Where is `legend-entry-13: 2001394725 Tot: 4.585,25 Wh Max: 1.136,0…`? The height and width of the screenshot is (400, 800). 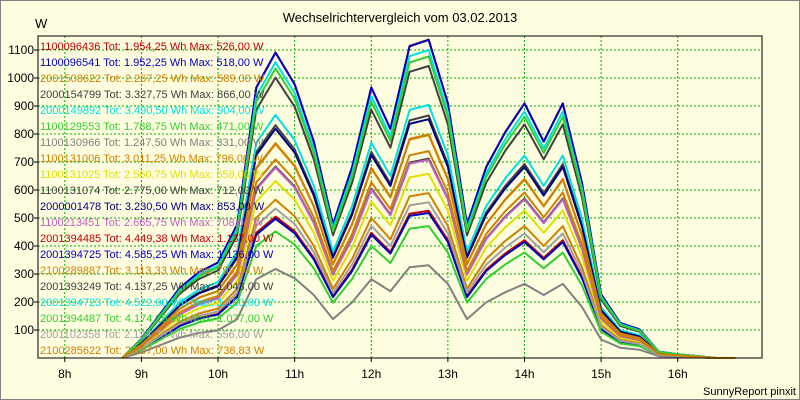 legend-entry-13: 2001394725 Tot: 4.585,25 Wh Max: 1.136,0… is located at coordinates (157, 255).